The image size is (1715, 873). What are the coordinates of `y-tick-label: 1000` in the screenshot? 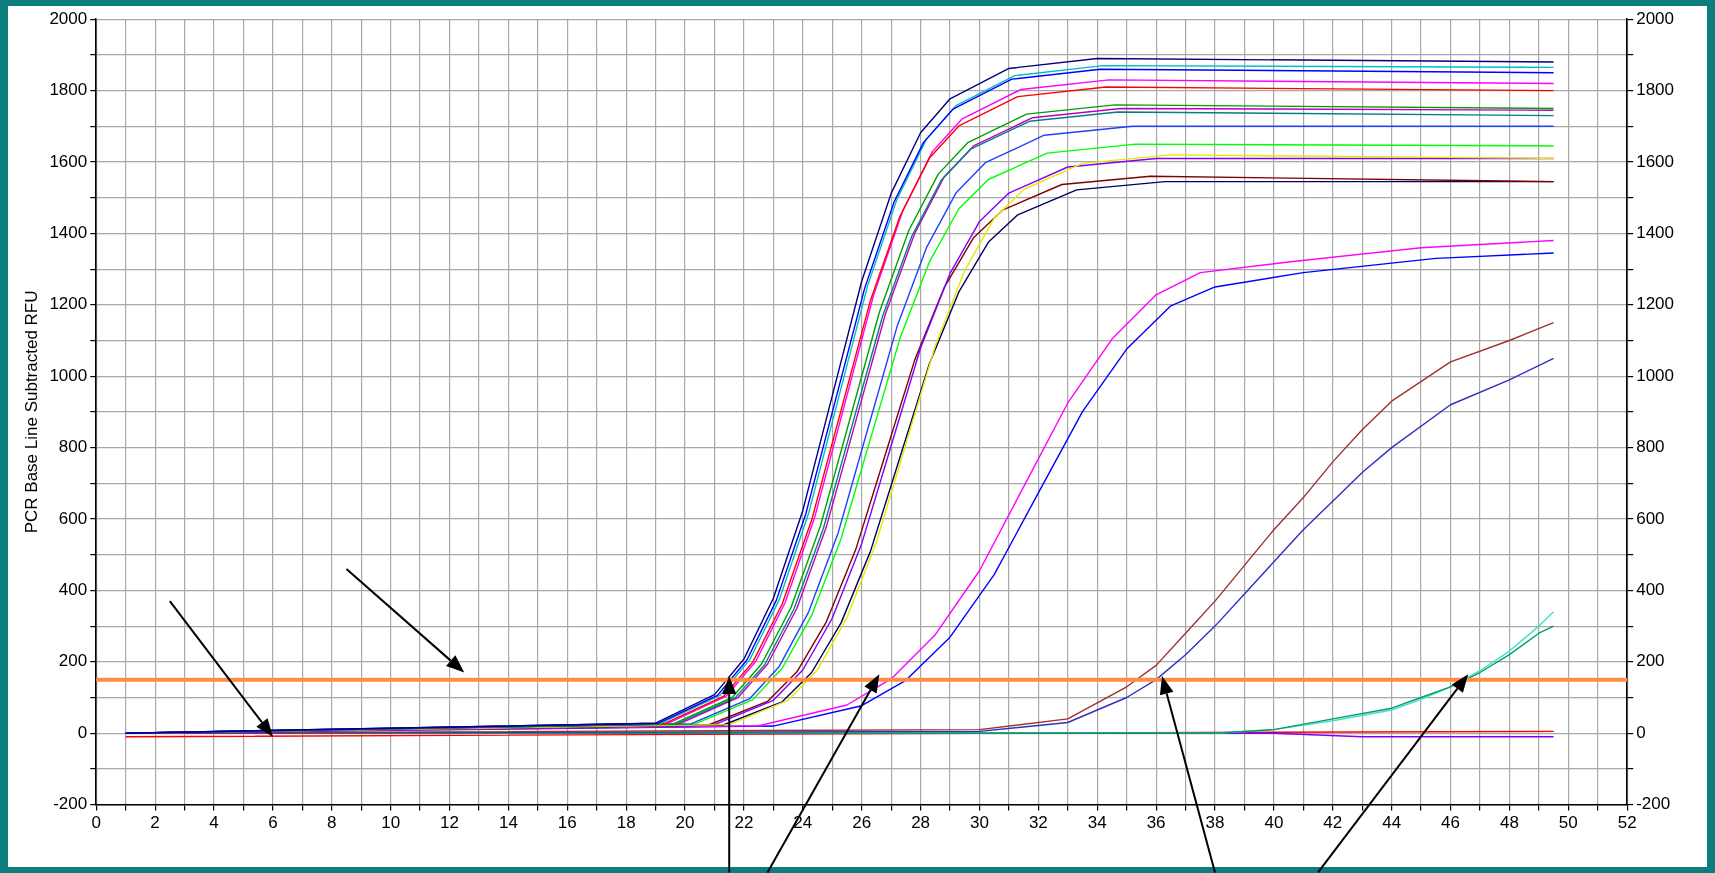 It's located at (68, 375).